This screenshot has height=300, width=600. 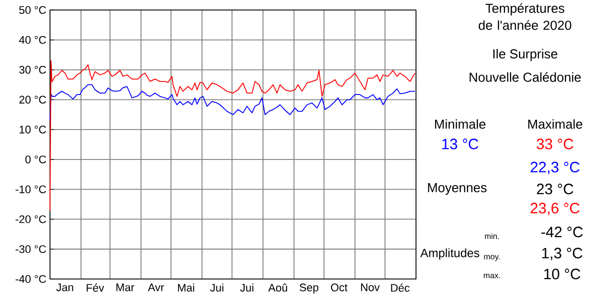 What do you see at coordinates (95, 288) in the screenshot?
I see `x-tick-label: Fév` at bounding box center [95, 288].